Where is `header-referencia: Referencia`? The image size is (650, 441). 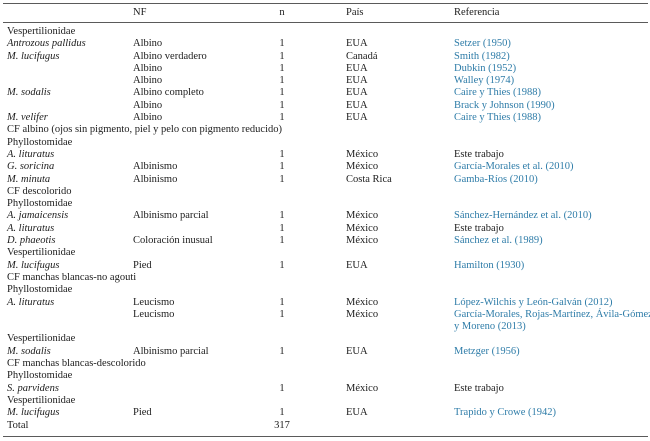 header-referencia: Referencia is located at coordinates (551, 13).